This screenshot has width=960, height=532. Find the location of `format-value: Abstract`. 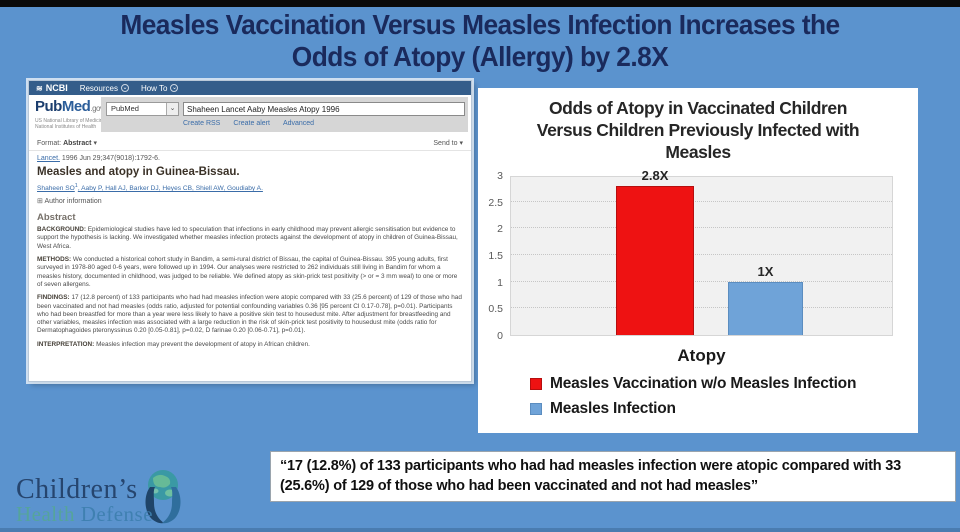

format-value: Abstract is located at coordinates (77, 143).